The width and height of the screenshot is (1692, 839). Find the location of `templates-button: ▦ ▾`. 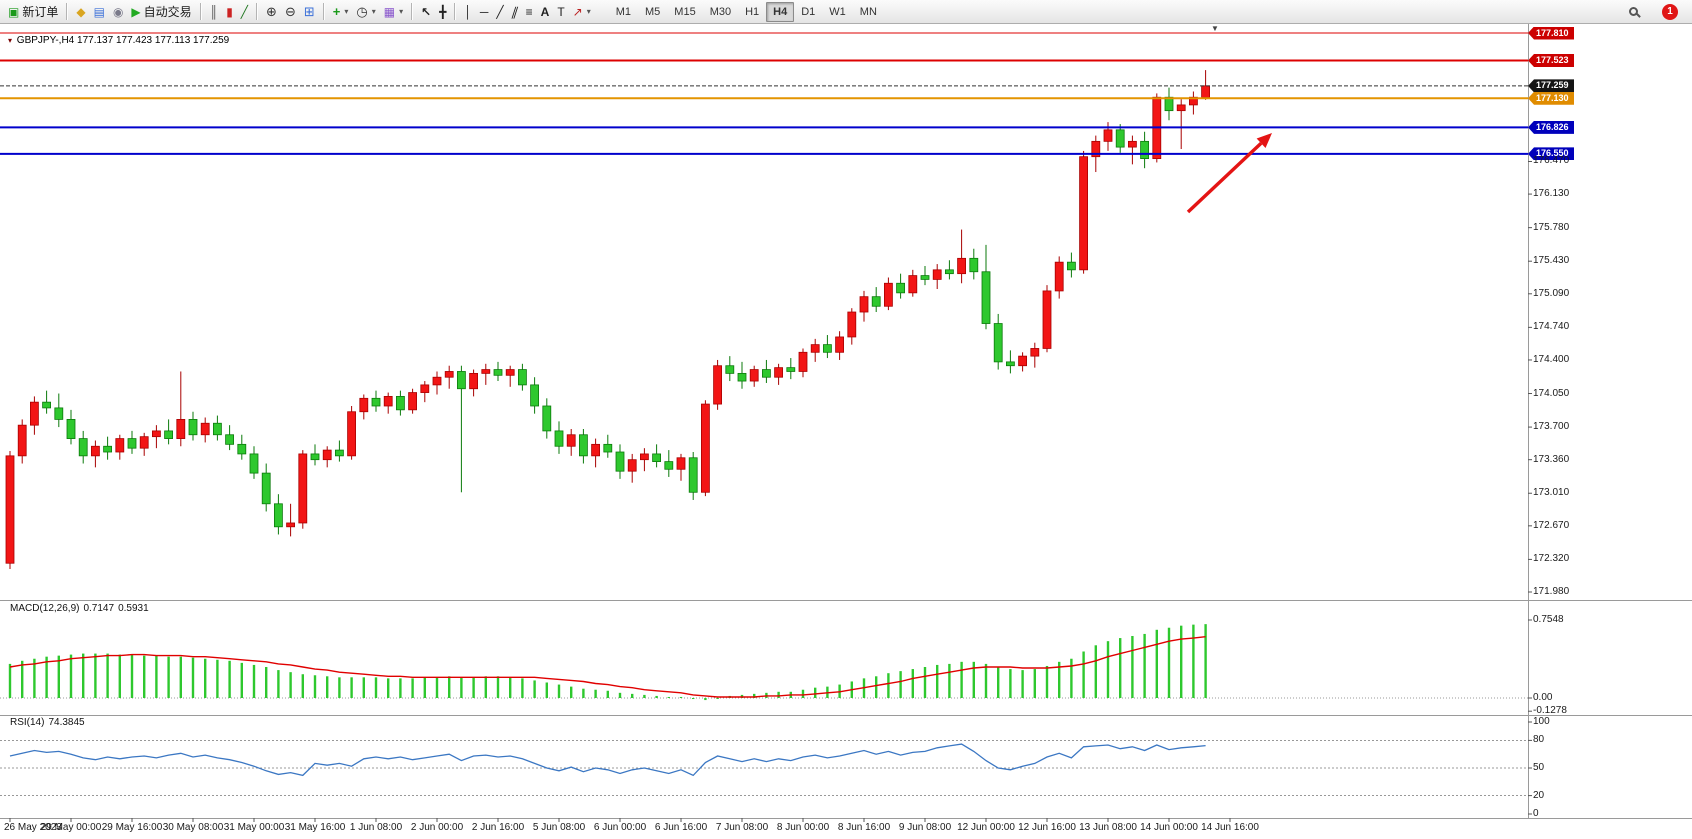

templates-button: ▦ ▾ is located at coordinates (393, 12).